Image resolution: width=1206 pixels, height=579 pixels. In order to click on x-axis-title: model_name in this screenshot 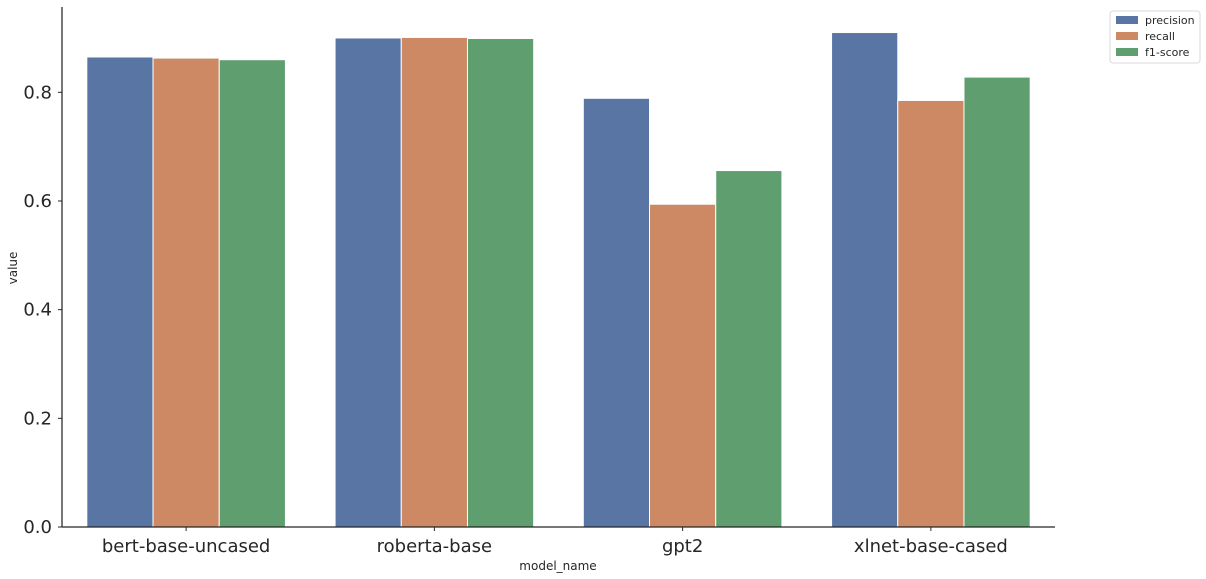, I will do `click(557, 566)`.